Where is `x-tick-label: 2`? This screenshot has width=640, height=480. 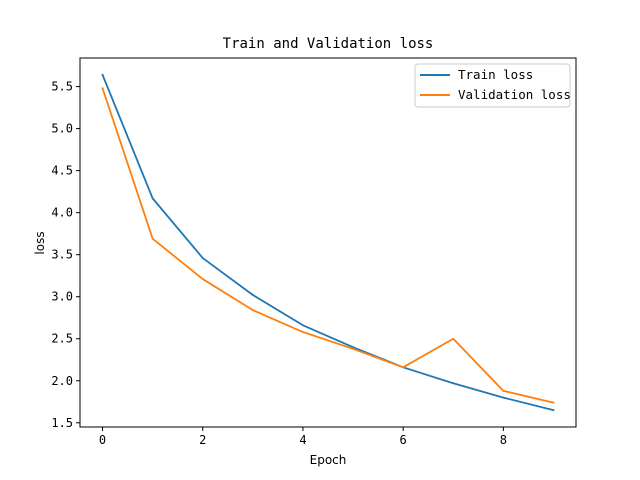
x-tick-label: 2 is located at coordinates (202, 440).